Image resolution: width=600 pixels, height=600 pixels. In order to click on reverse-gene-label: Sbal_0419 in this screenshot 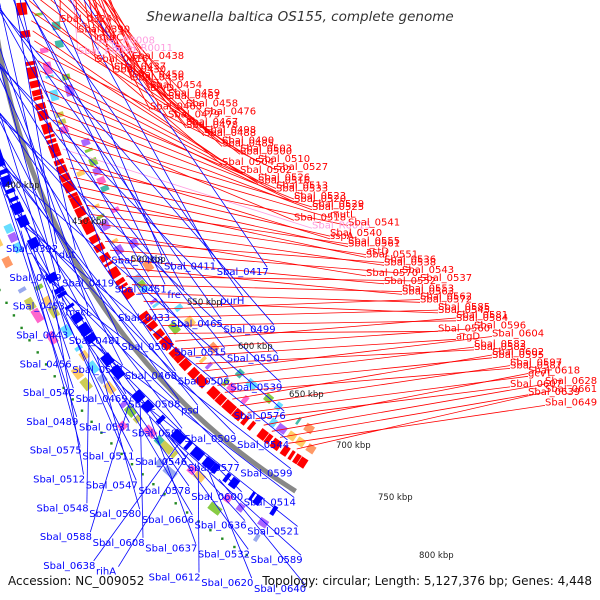, I will do `click(88, 284)`.